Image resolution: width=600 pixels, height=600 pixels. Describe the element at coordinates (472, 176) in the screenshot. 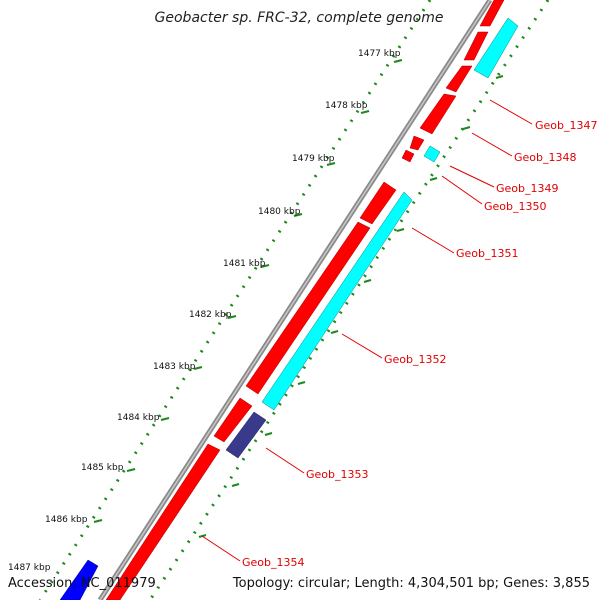

I see `leader-geob1349` at that location.